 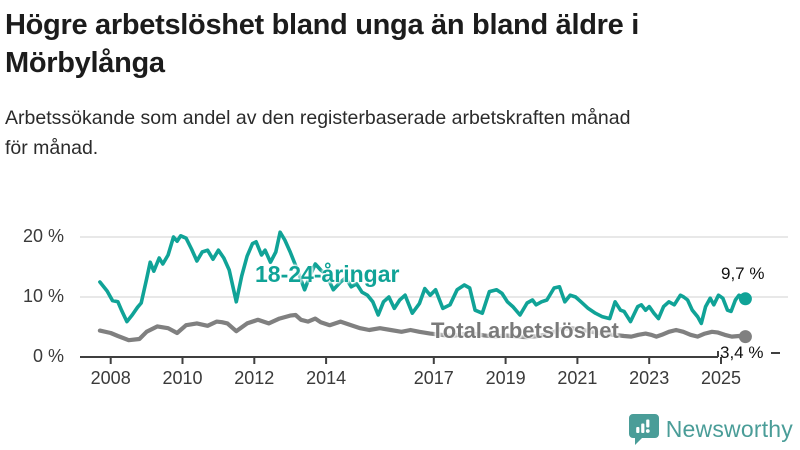 I want to click on series-end-dot-total, so click(x=745, y=337).